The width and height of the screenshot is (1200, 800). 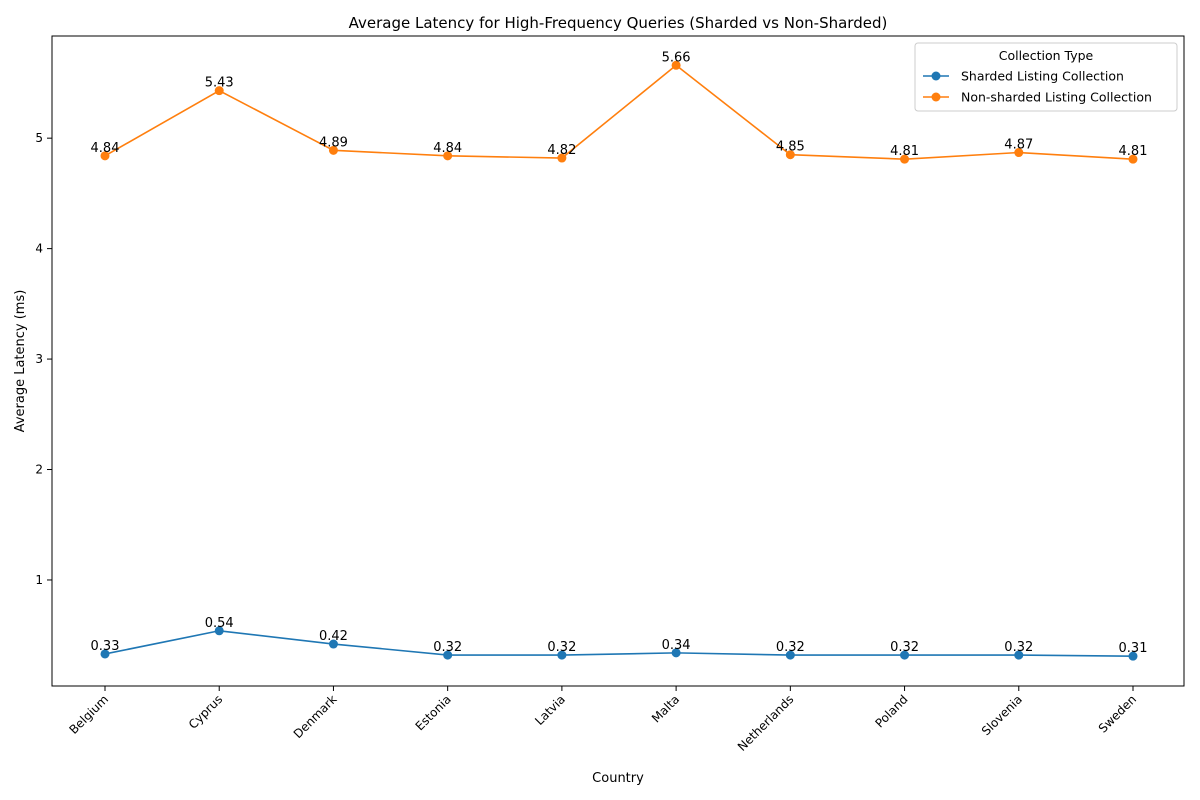 I want to click on x-tick-label: Slovenia, so click(x=1002, y=715).